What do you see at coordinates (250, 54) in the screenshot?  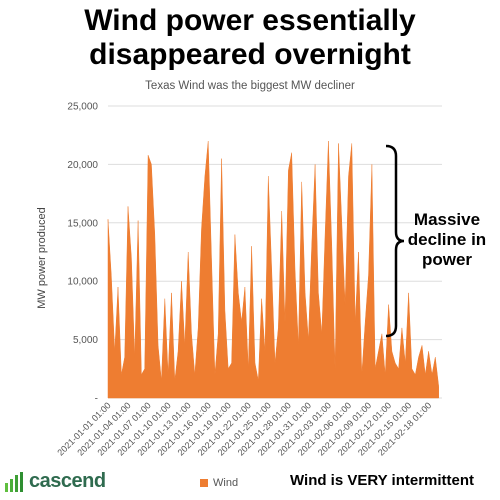 I see `headline-line-2: disappeared overnight` at bounding box center [250, 54].